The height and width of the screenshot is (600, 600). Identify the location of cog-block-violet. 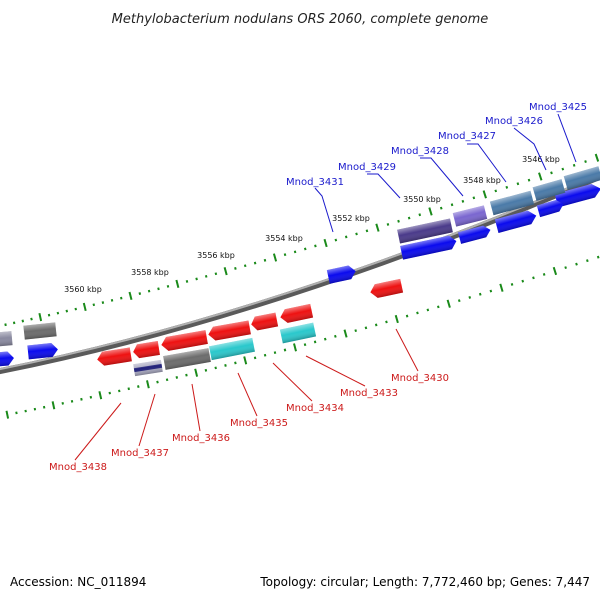
(470, 216).